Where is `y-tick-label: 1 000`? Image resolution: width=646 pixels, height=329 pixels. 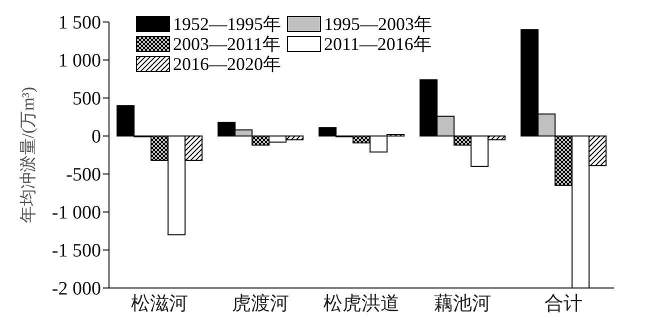 y-tick-label: 1 000 is located at coordinates (79, 61).